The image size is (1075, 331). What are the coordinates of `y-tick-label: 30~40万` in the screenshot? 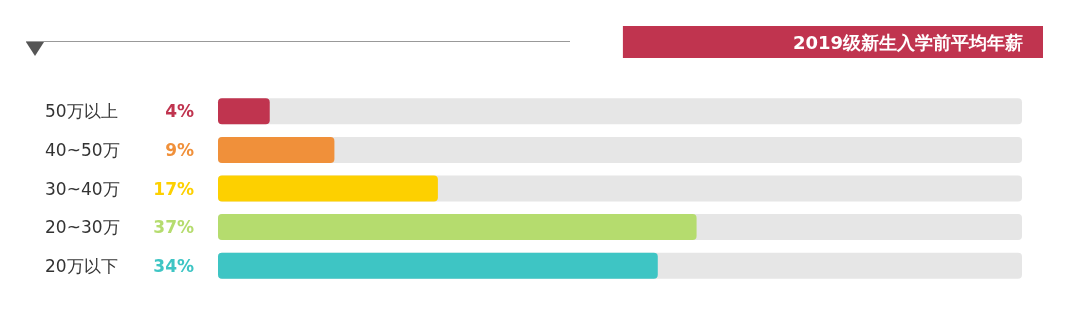 It's located at (82, 188).